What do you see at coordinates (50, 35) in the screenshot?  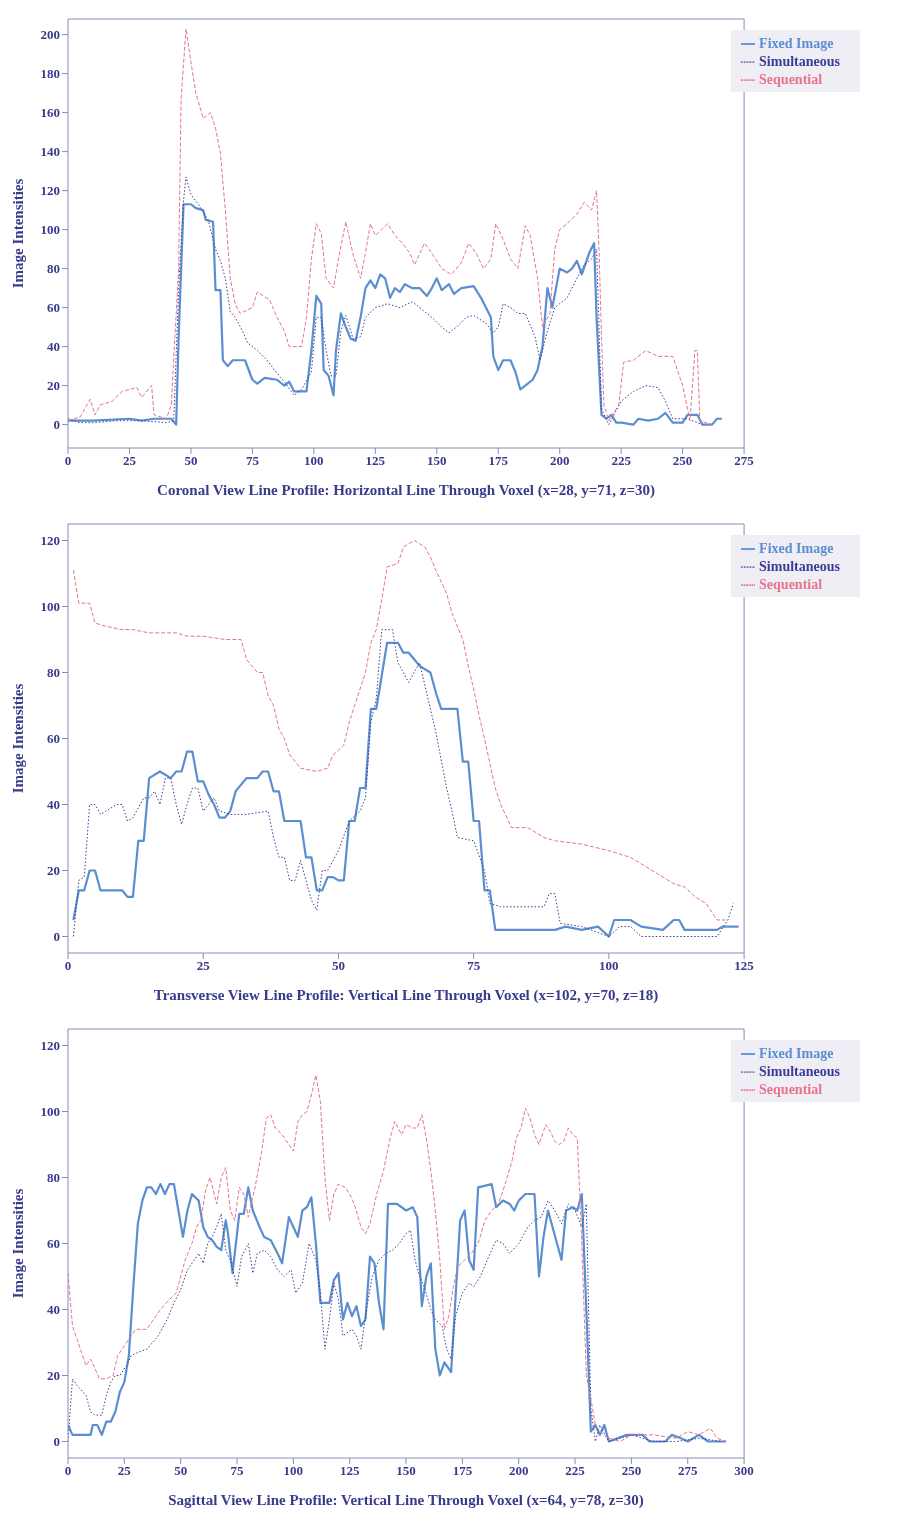 I see `y-tick-label: 200` at bounding box center [50, 35].